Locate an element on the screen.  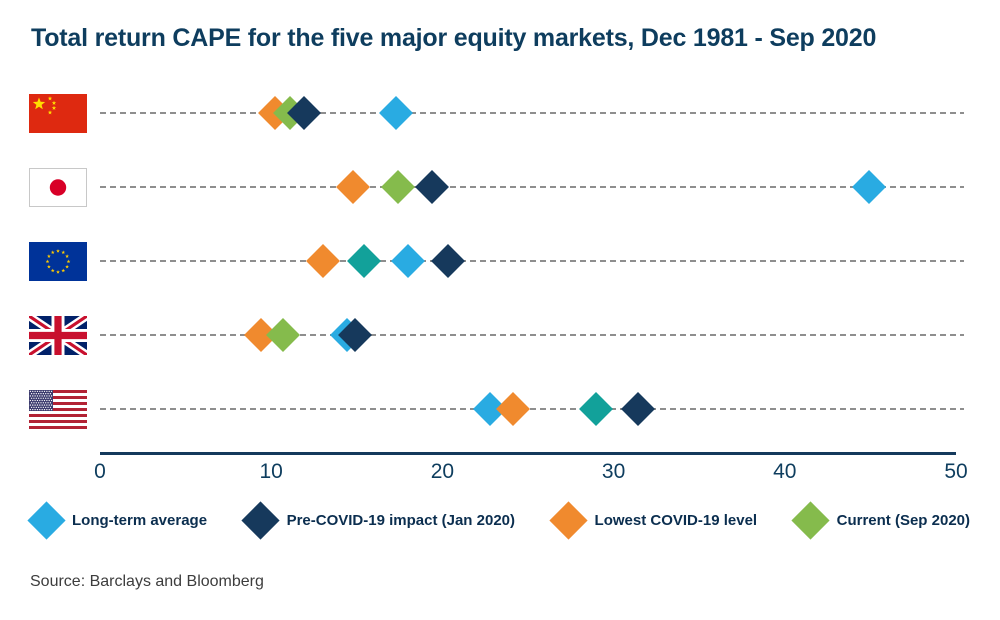
x-axis-tick-40: 40 is located at coordinates (785, 471).